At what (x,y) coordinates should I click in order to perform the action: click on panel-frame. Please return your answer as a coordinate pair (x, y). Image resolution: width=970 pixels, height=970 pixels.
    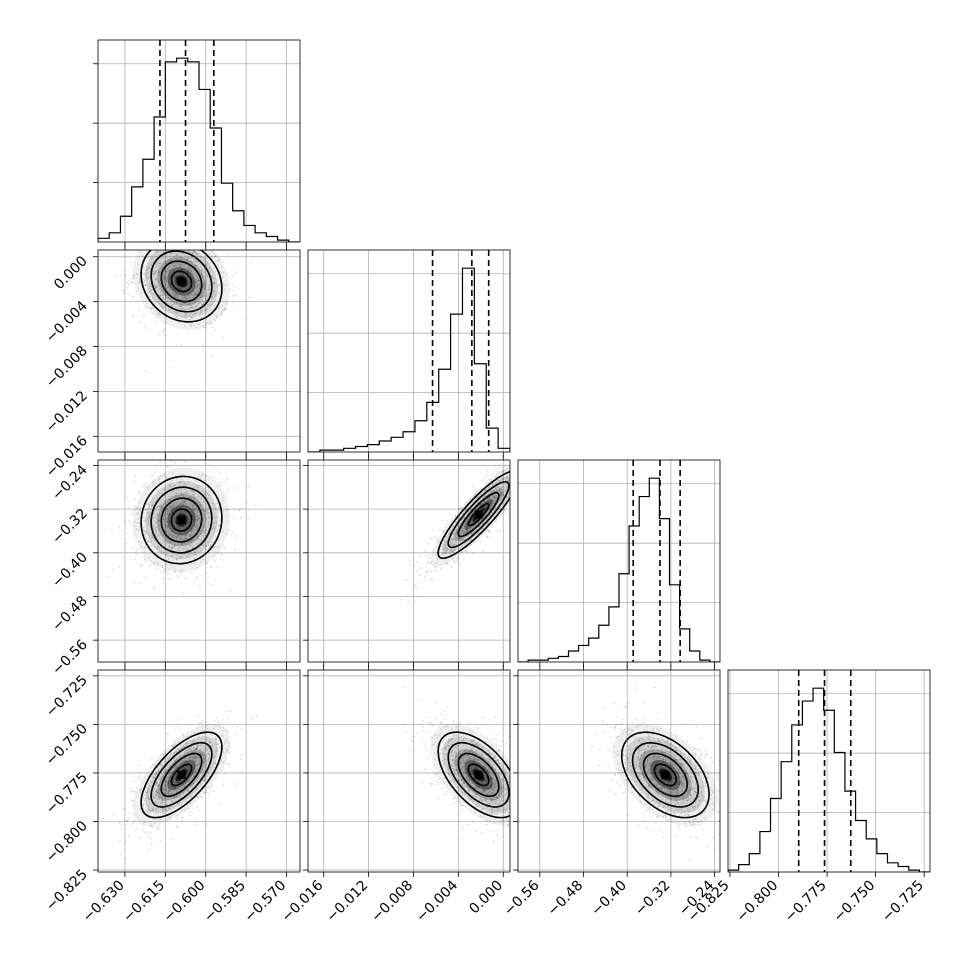
    Looking at the image, I should click on (409, 561).